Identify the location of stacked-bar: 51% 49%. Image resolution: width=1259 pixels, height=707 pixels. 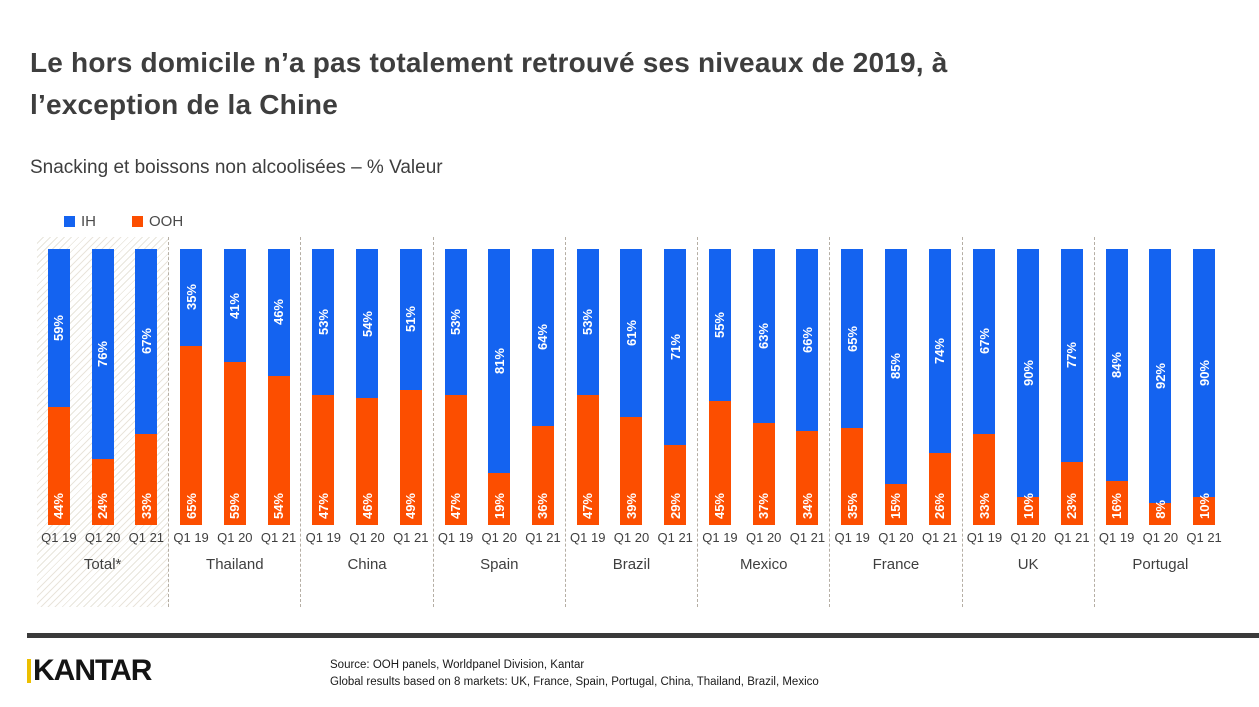
(410, 387).